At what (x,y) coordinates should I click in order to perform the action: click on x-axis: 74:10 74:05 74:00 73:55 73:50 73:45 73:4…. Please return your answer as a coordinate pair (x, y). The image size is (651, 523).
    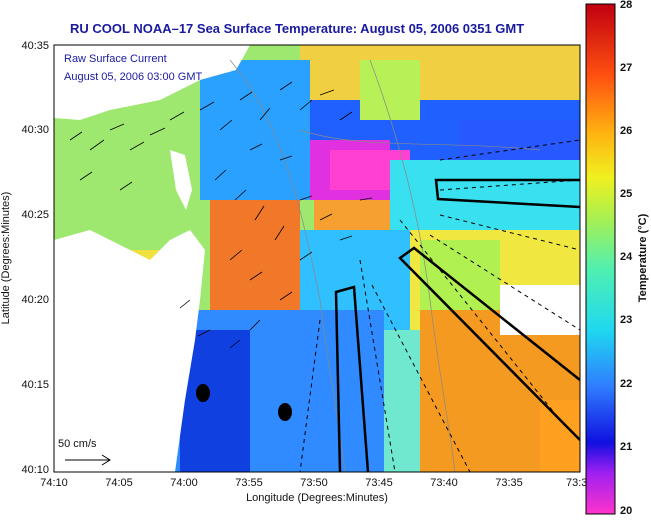
    Looking at the image, I should click on (313, 490).